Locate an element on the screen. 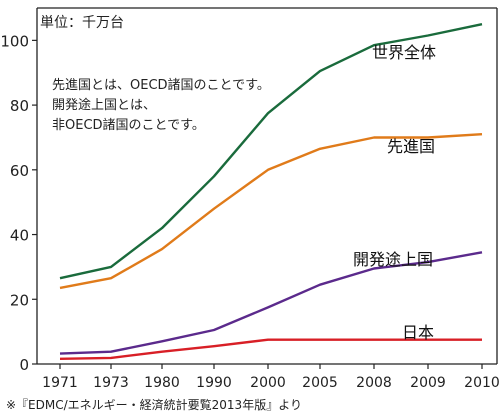 The image size is (500, 420). x-tick-label: 2008 is located at coordinates (374, 383).